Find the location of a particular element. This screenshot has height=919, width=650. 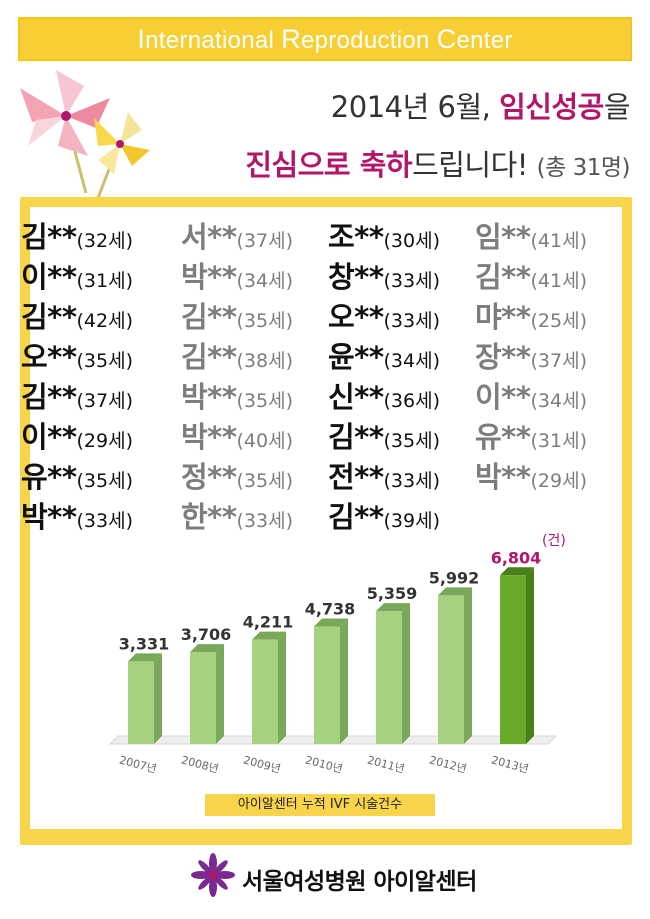

patient-entry: 정**(35세) is located at coordinates (237, 475).